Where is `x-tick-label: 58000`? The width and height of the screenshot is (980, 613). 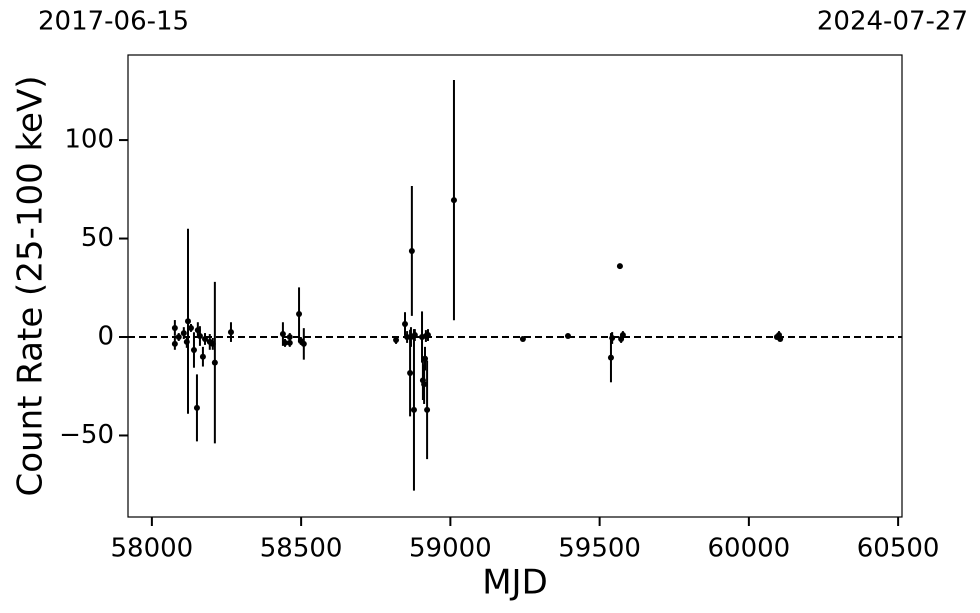 x-tick-label: 58000 is located at coordinates (152, 549).